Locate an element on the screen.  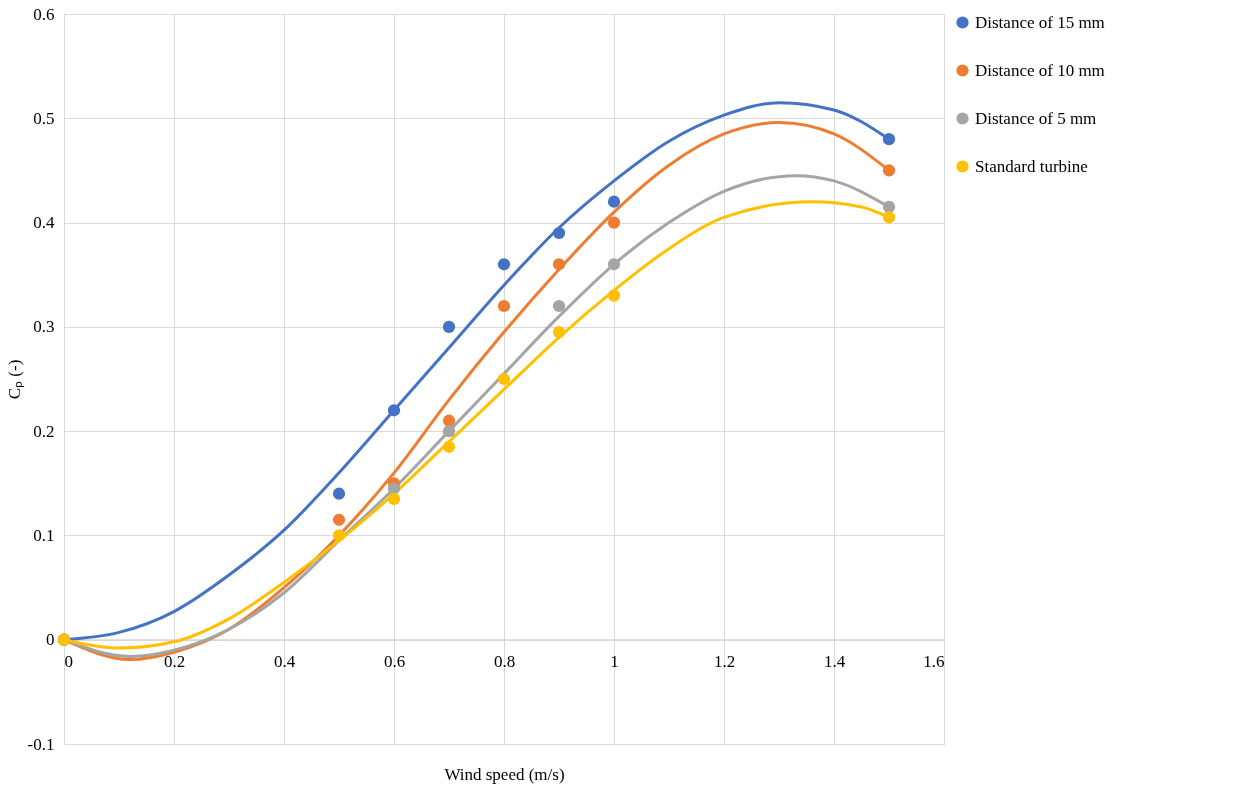
y-tick-label: 0.2 is located at coordinates (44, 431).